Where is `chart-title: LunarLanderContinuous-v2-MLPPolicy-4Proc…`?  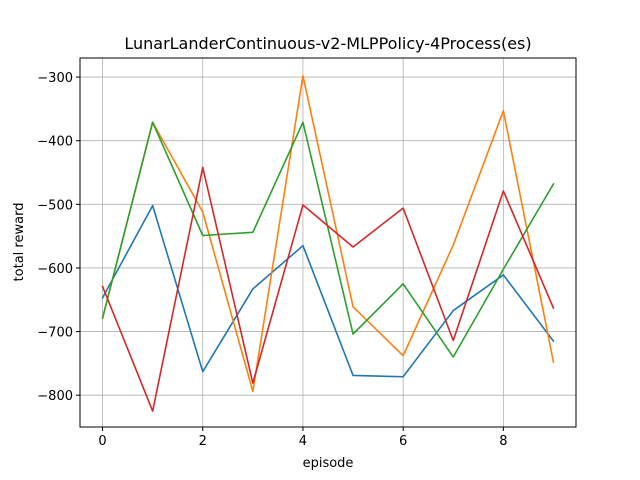 chart-title: LunarLanderContinuous-v2-MLPPolicy-4Proc… is located at coordinates (327, 43).